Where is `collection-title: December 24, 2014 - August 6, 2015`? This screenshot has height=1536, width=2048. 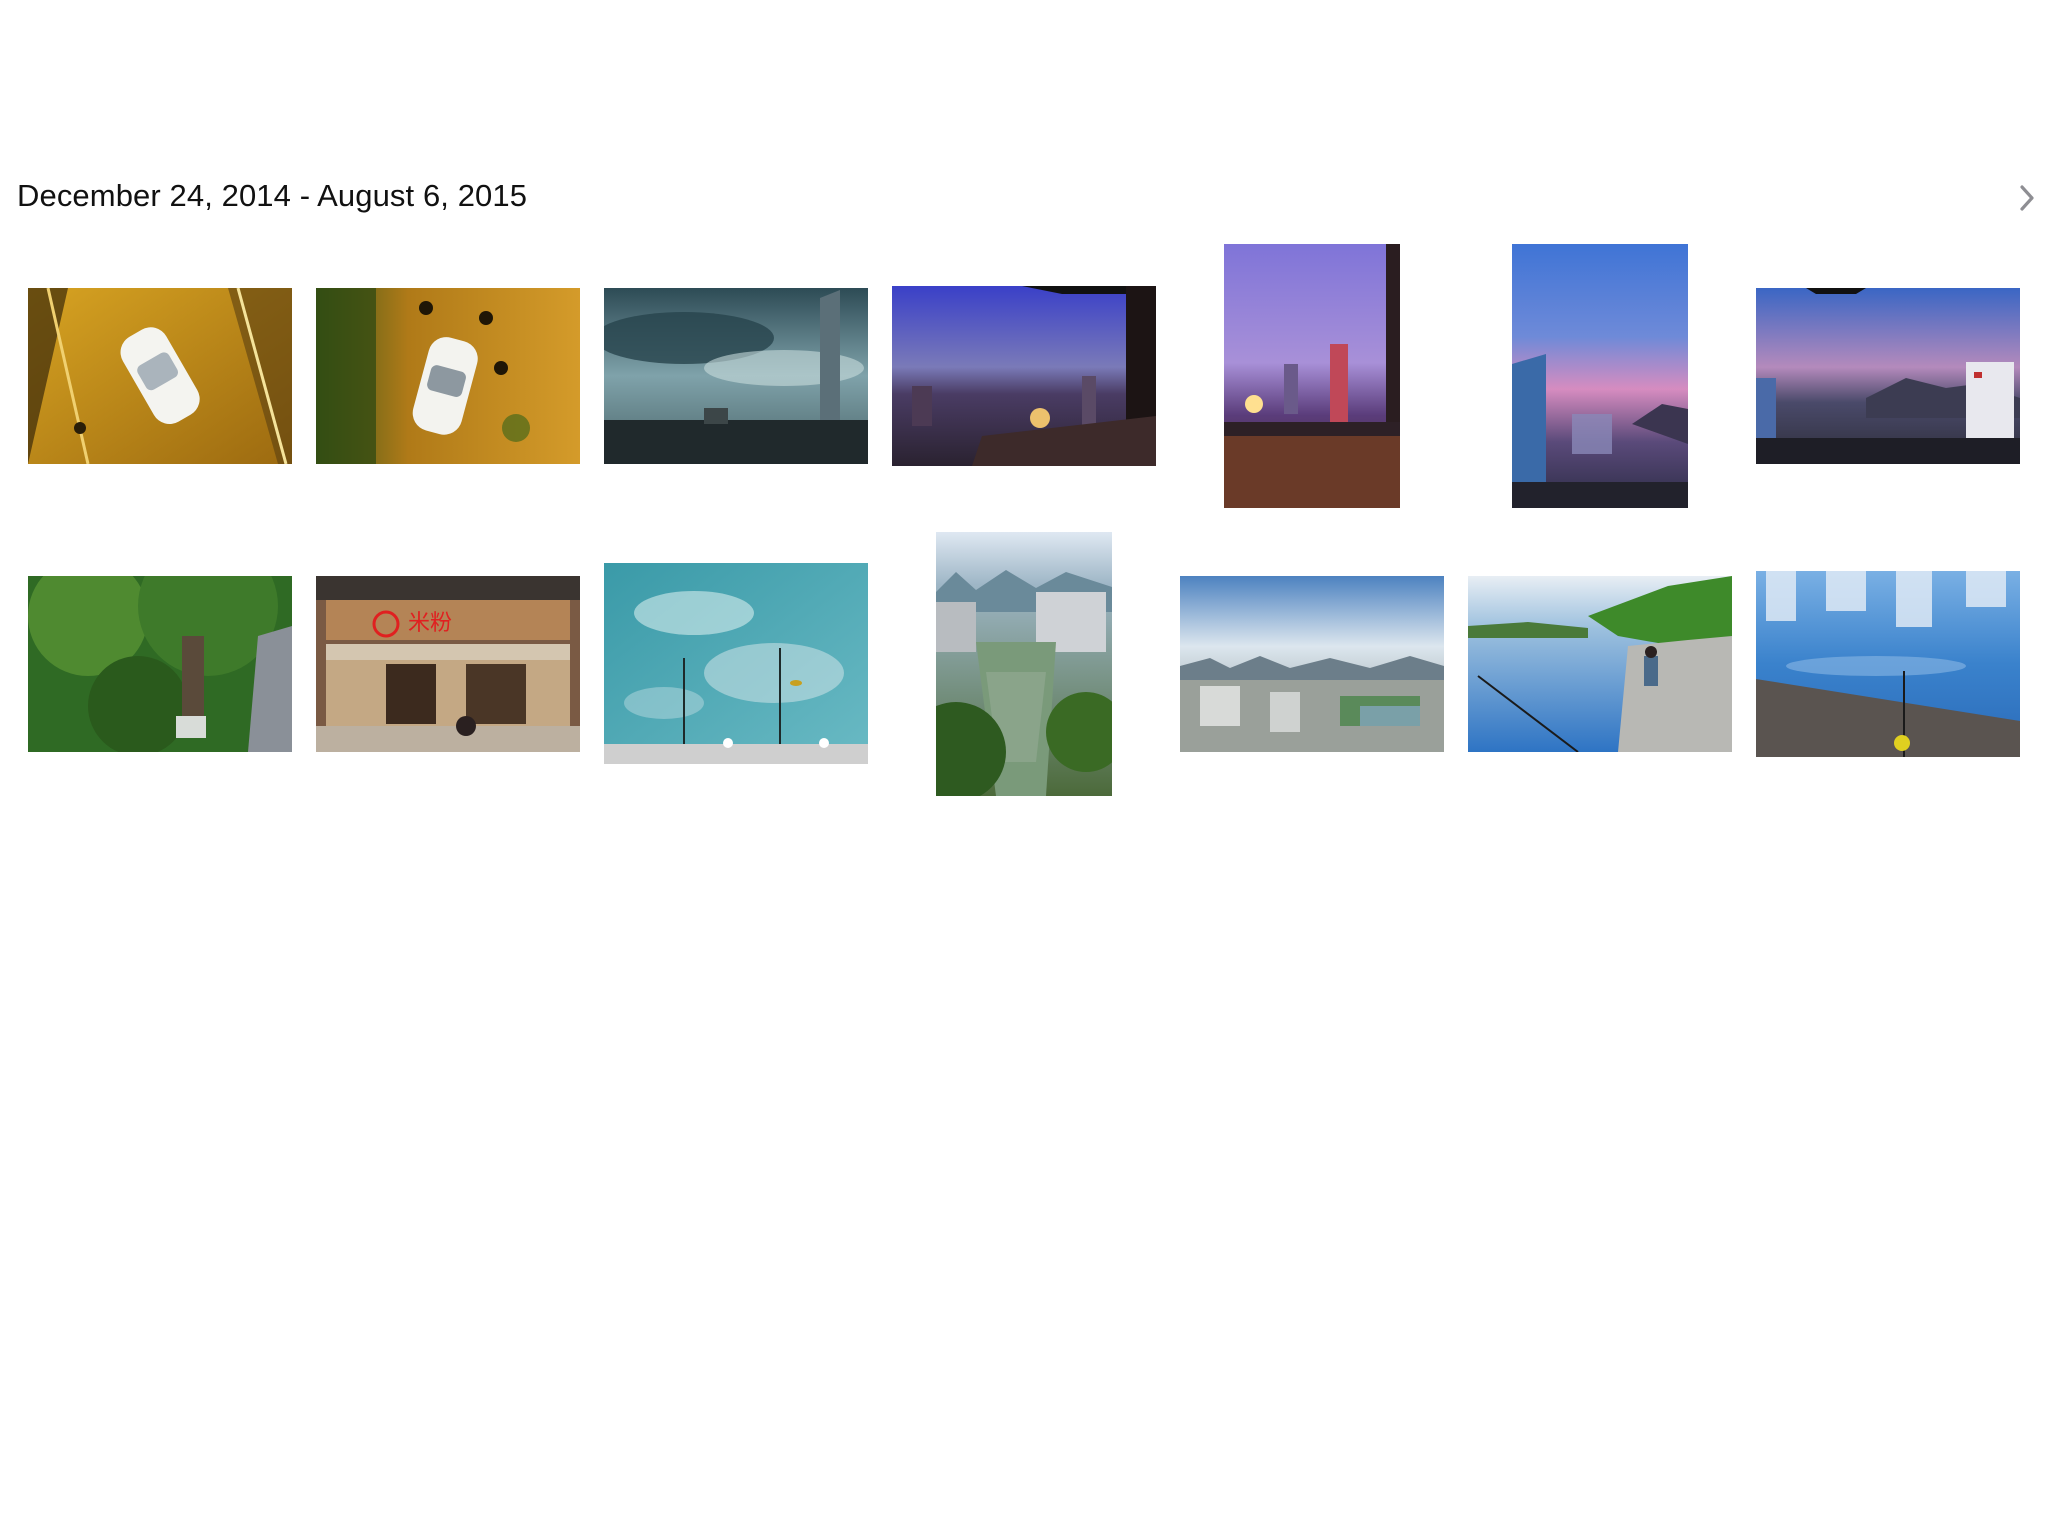 collection-title: December 24, 2014 - August 6, 2015 is located at coordinates (272, 195).